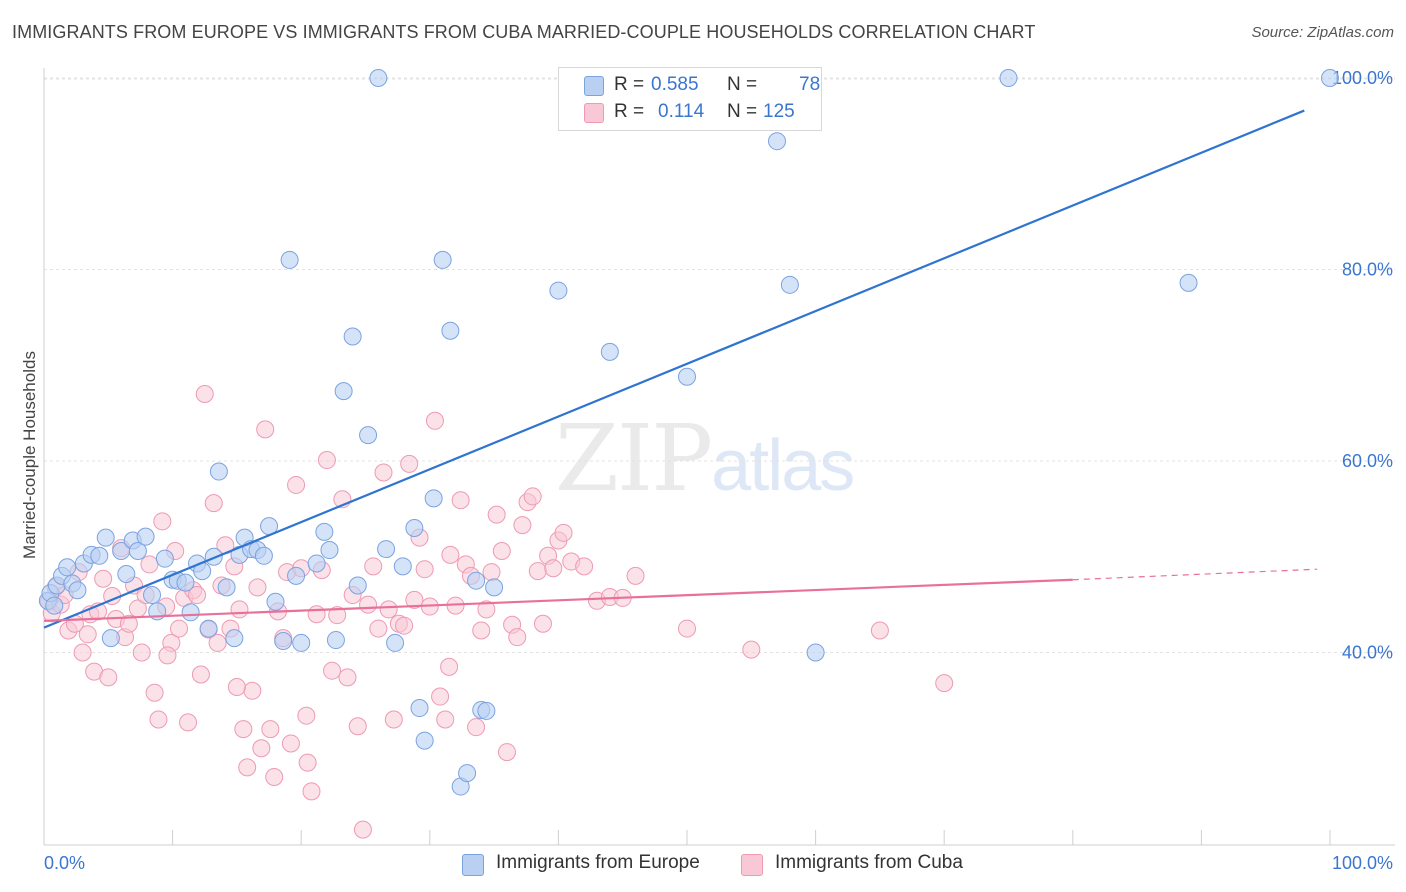  I want to click on cuba-n-value: 125, so click(779, 111).